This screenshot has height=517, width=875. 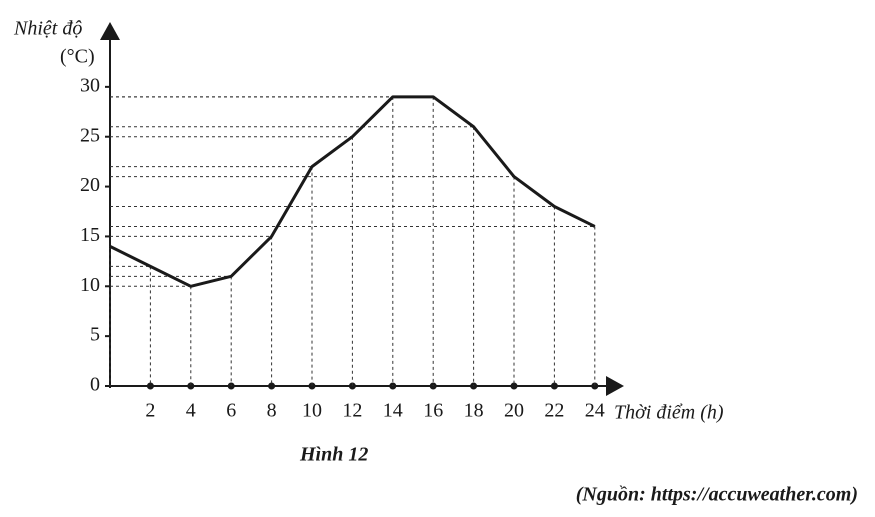 I want to click on x-tick-label: 6, so click(x=231, y=411).